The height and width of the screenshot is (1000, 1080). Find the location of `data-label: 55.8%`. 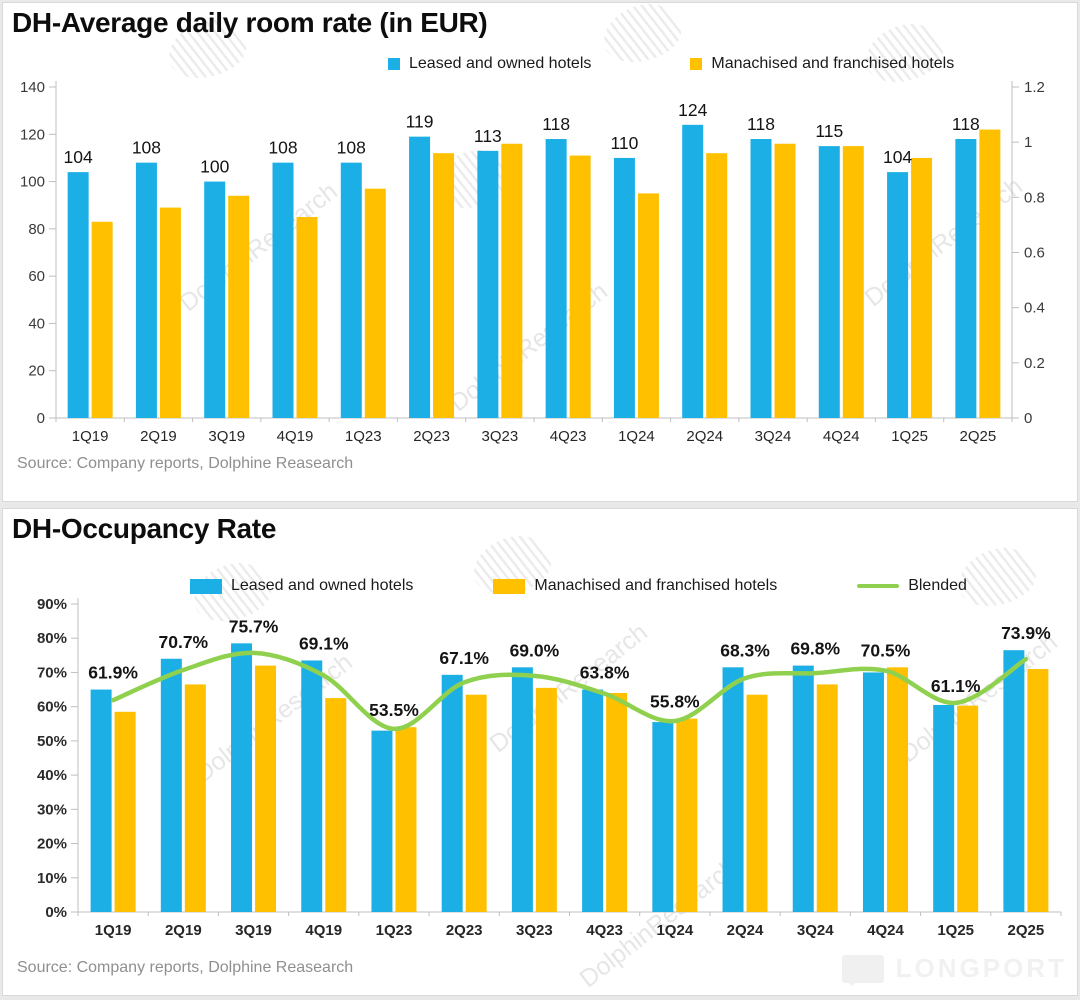

data-label: 55.8% is located at coordinates (675, 702).